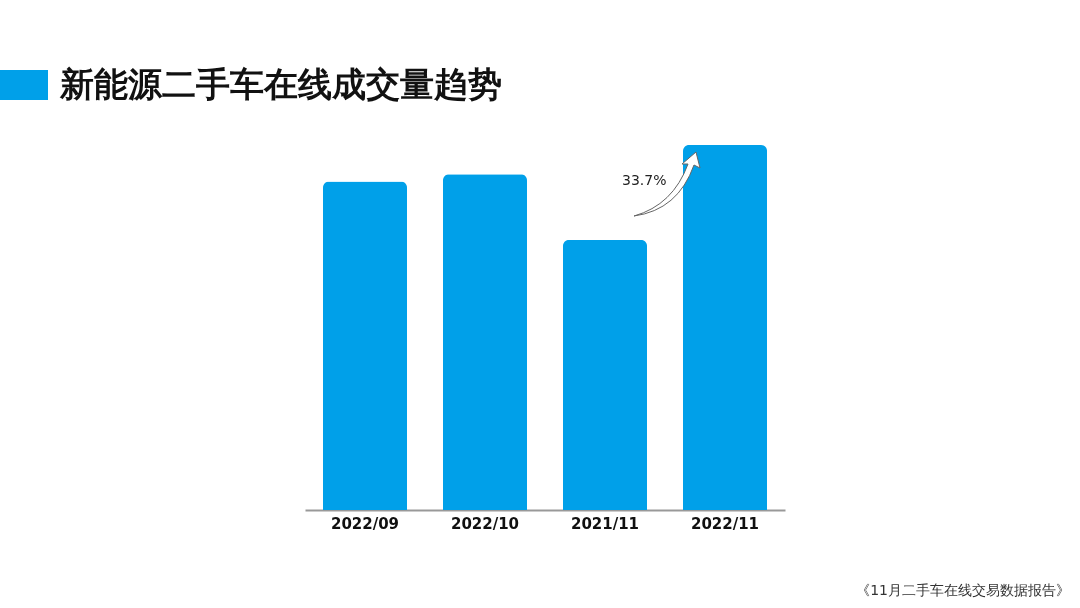  I want to click on x-tick-label: 2022/09, so click(365, 523).